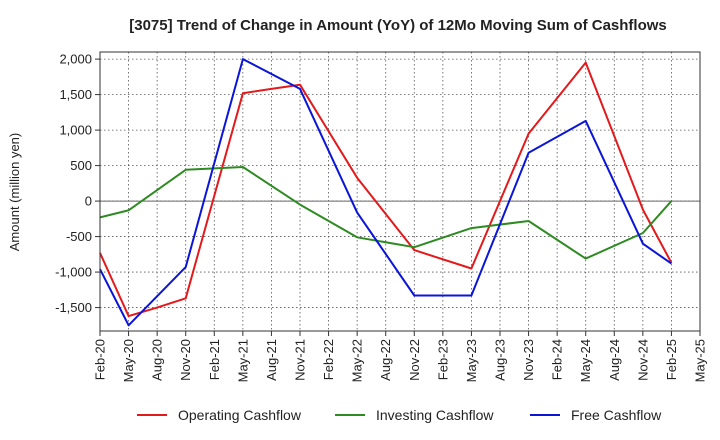 This screenshot has width=720, height=440. I want to click on x-tick-label: Nov-21, so click(300, 360).